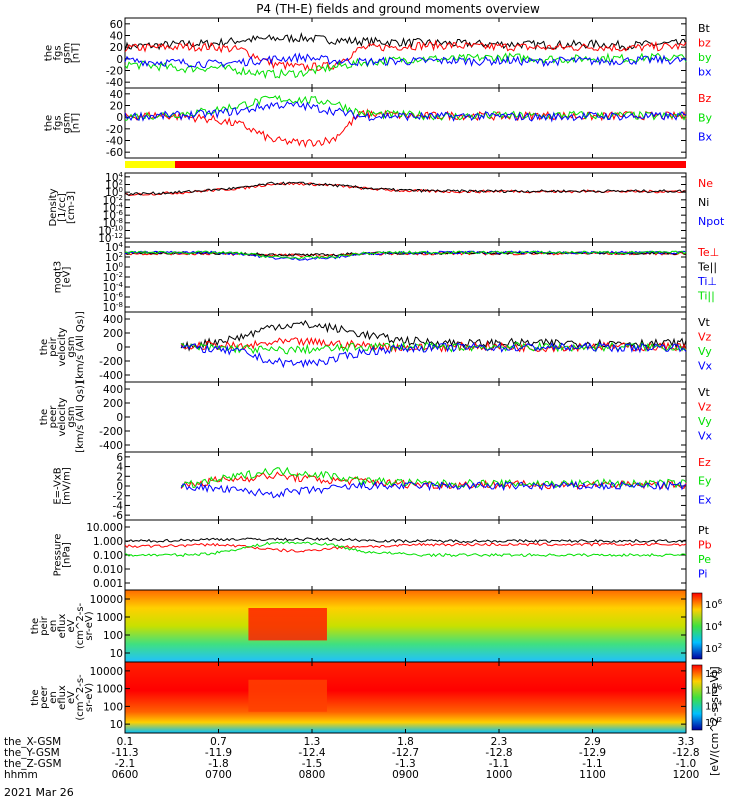  What do you see at coordinates (592, 742) in the screenshot?
I see `ephemeris-value: 2.9` at bounding box center [592, 742].